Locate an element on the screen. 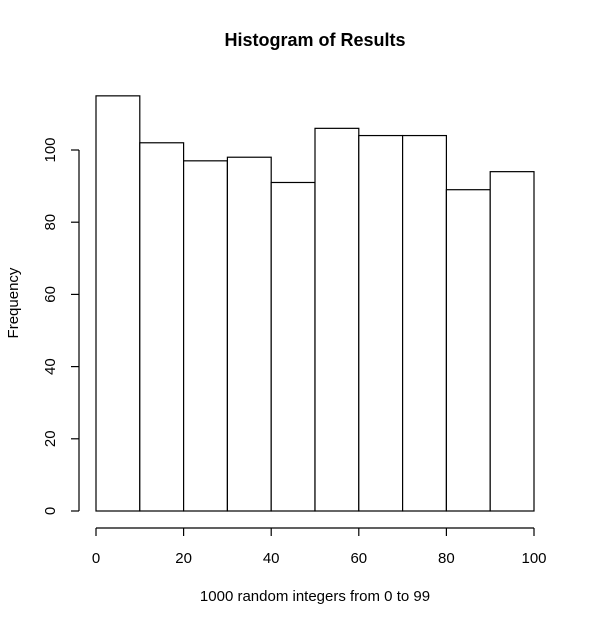 The image size is (592, 626). y-tick-label-20: 20 is located at coordinates (50, 438).